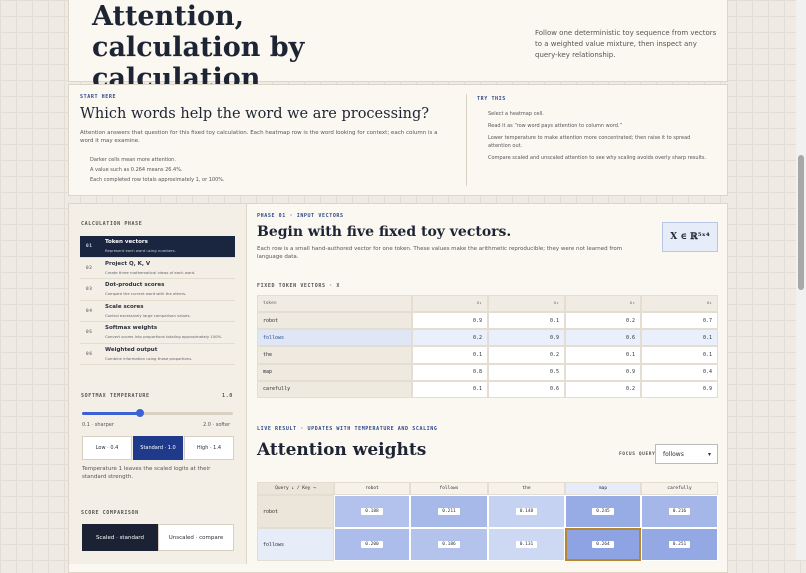  Describe the element at coordinates (516, 114) in the screenshot. I see `try-item: Select a heatmap cell.` at that location.